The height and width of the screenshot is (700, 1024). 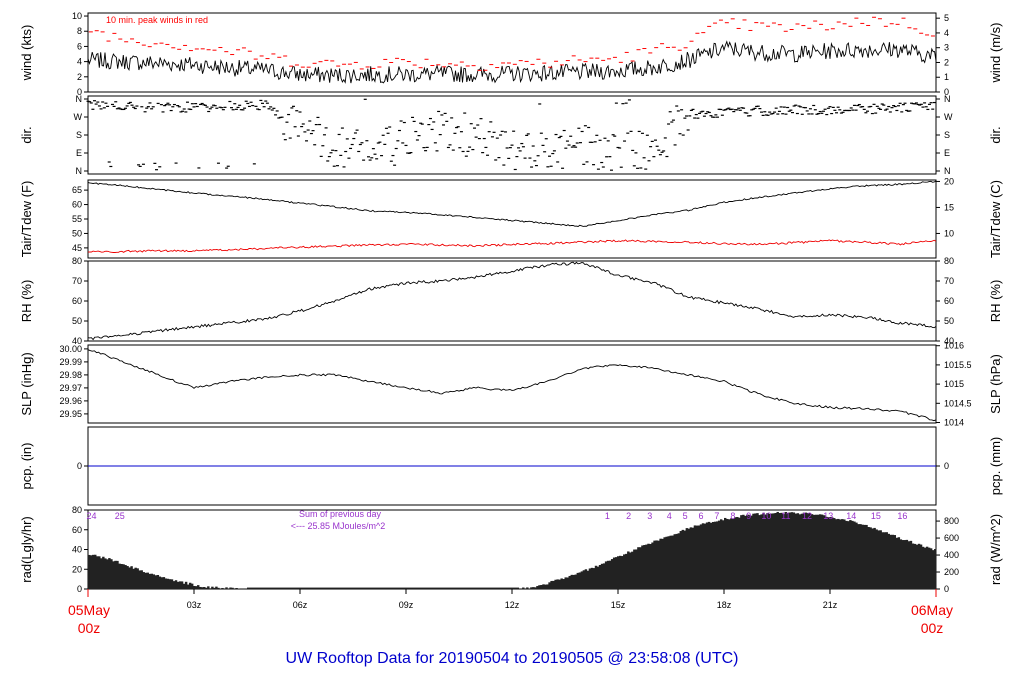 I want to click on pressure-ytick-label-right: 1015, so click(x=954, y=384).